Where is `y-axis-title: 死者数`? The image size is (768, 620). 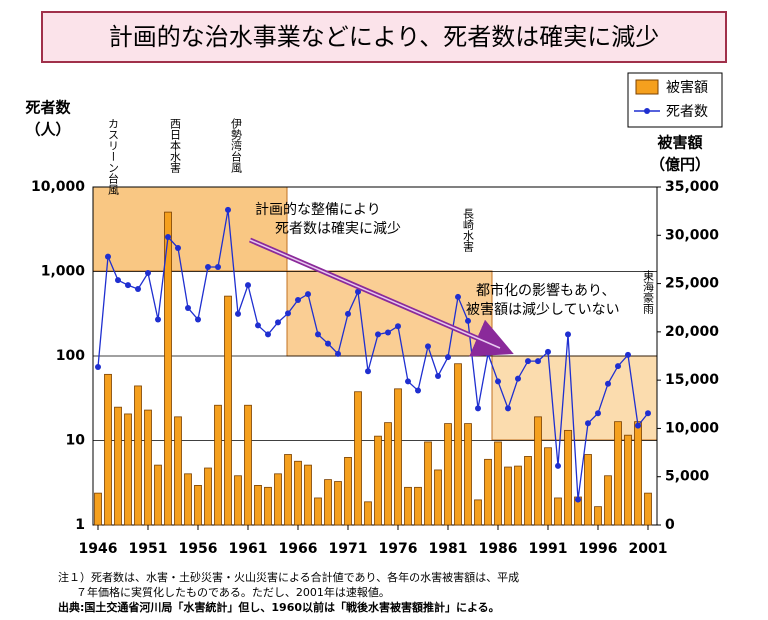
y-axis-title: 死者数 is located at coordinates (48, 108).